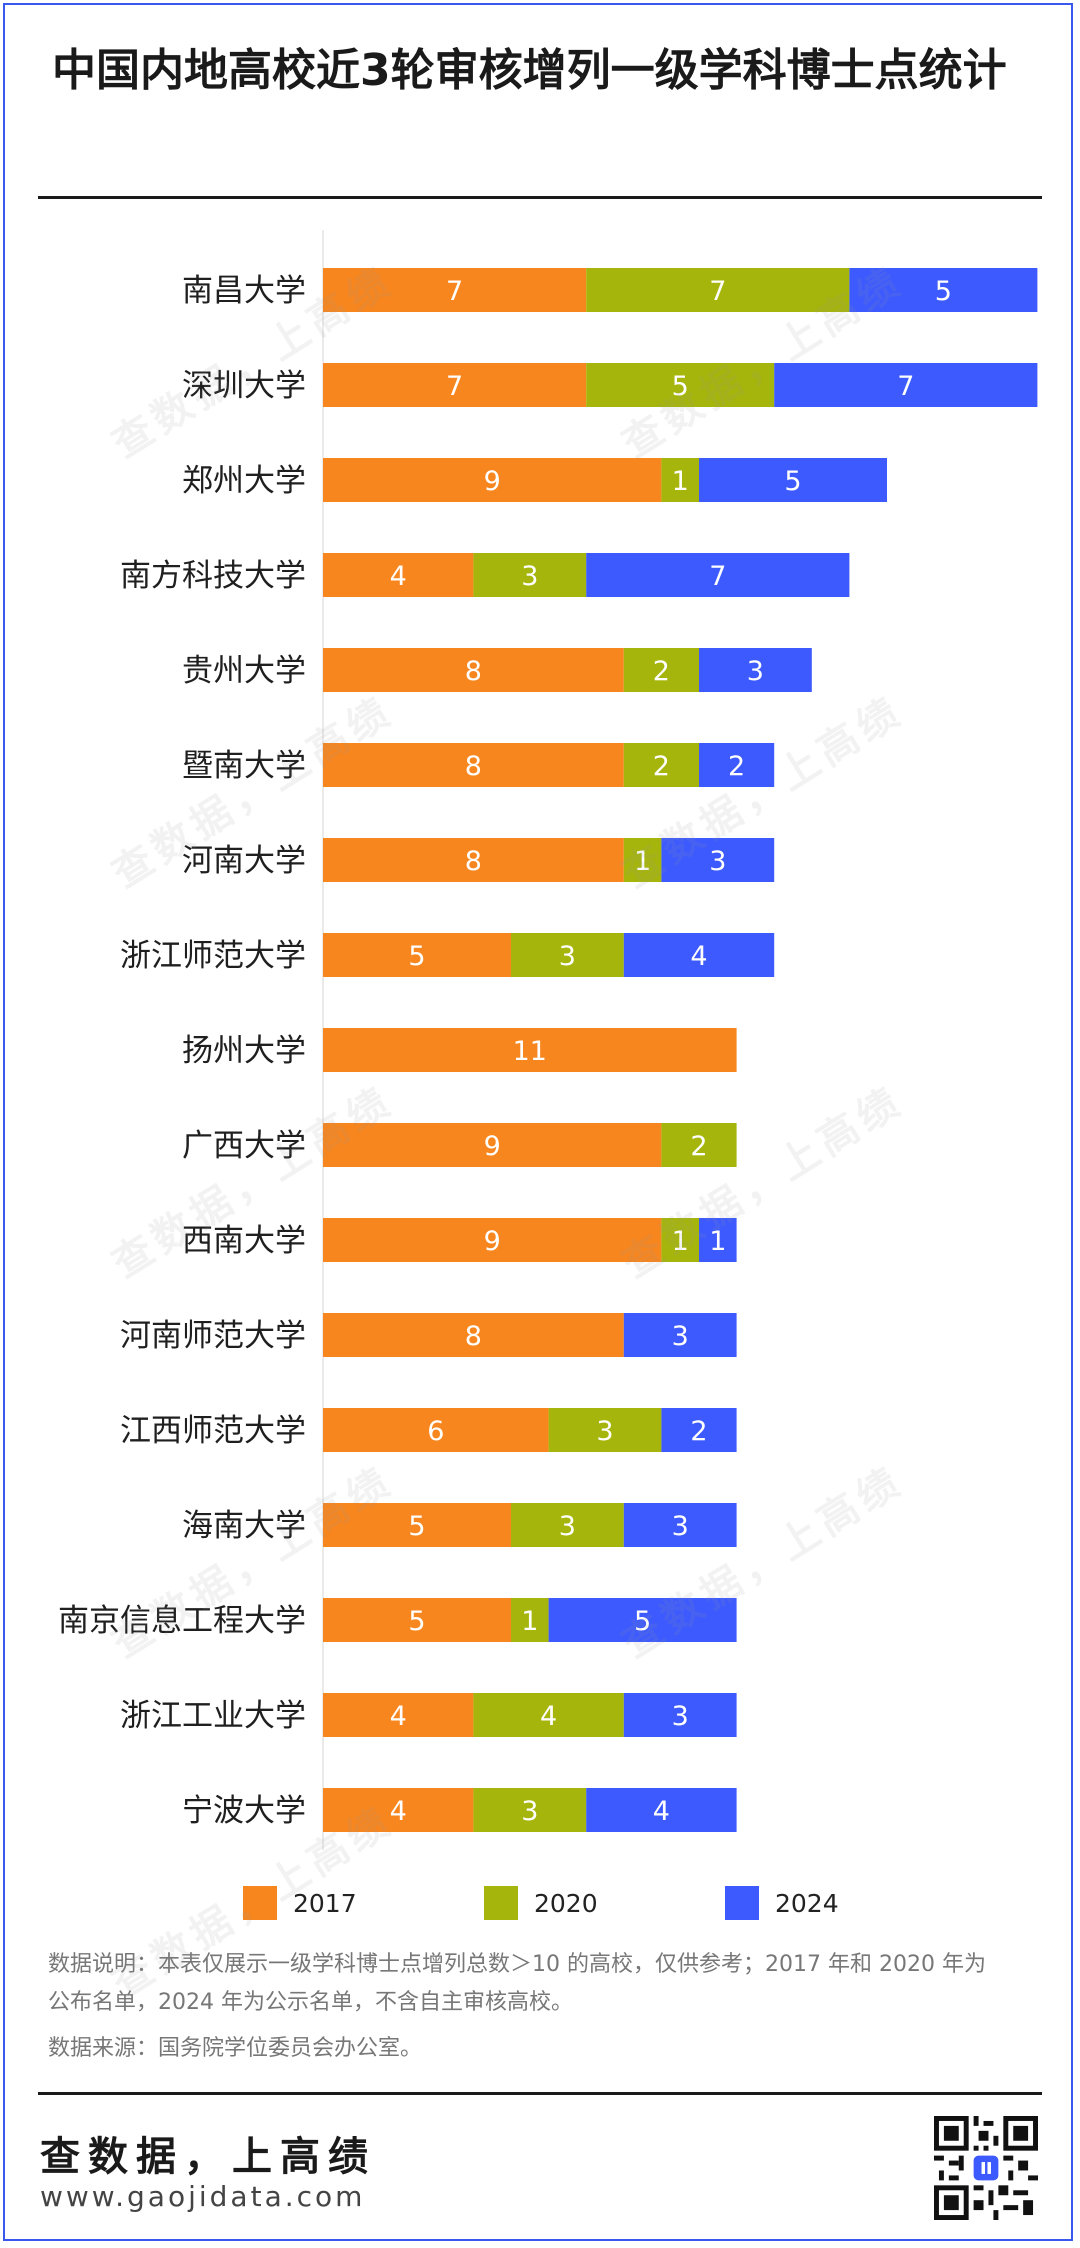 The image size is (1080, 2248). I want to click on brand-url: www.gaojidata.com, so click(203, 2196).